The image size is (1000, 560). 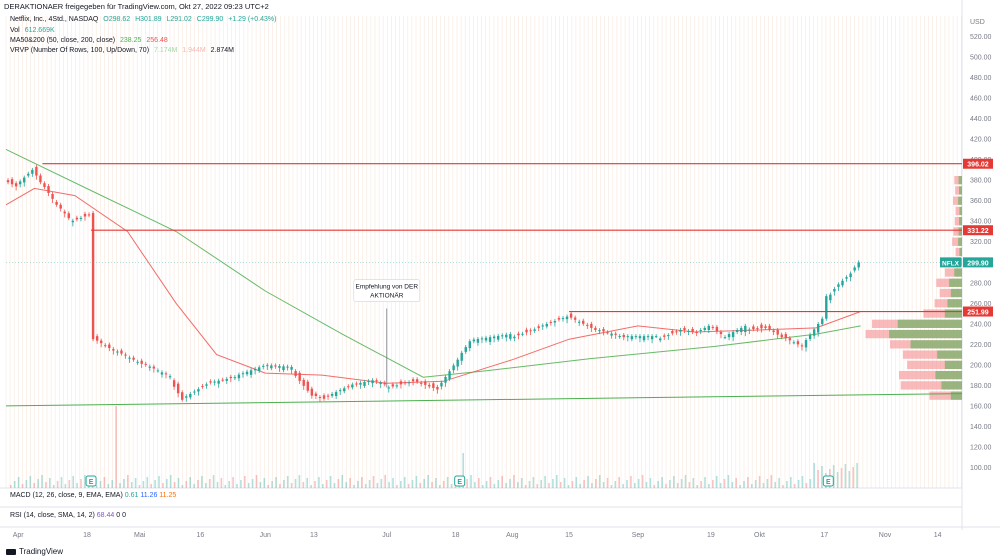 What do you see at coordinates (131, 40) in the screenshot?
I see `ma-value-1: 238.25` at bounding box center [131, 40].